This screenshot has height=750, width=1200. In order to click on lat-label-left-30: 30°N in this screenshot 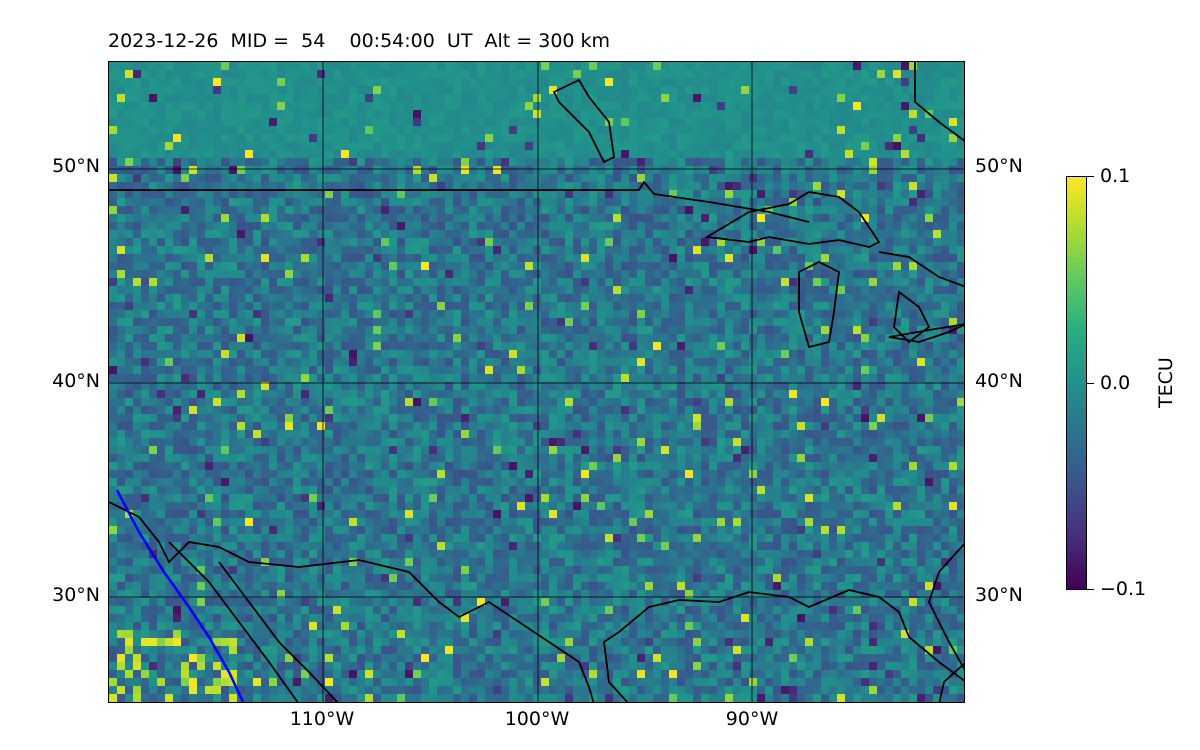, I will do `click(76, 595)`.